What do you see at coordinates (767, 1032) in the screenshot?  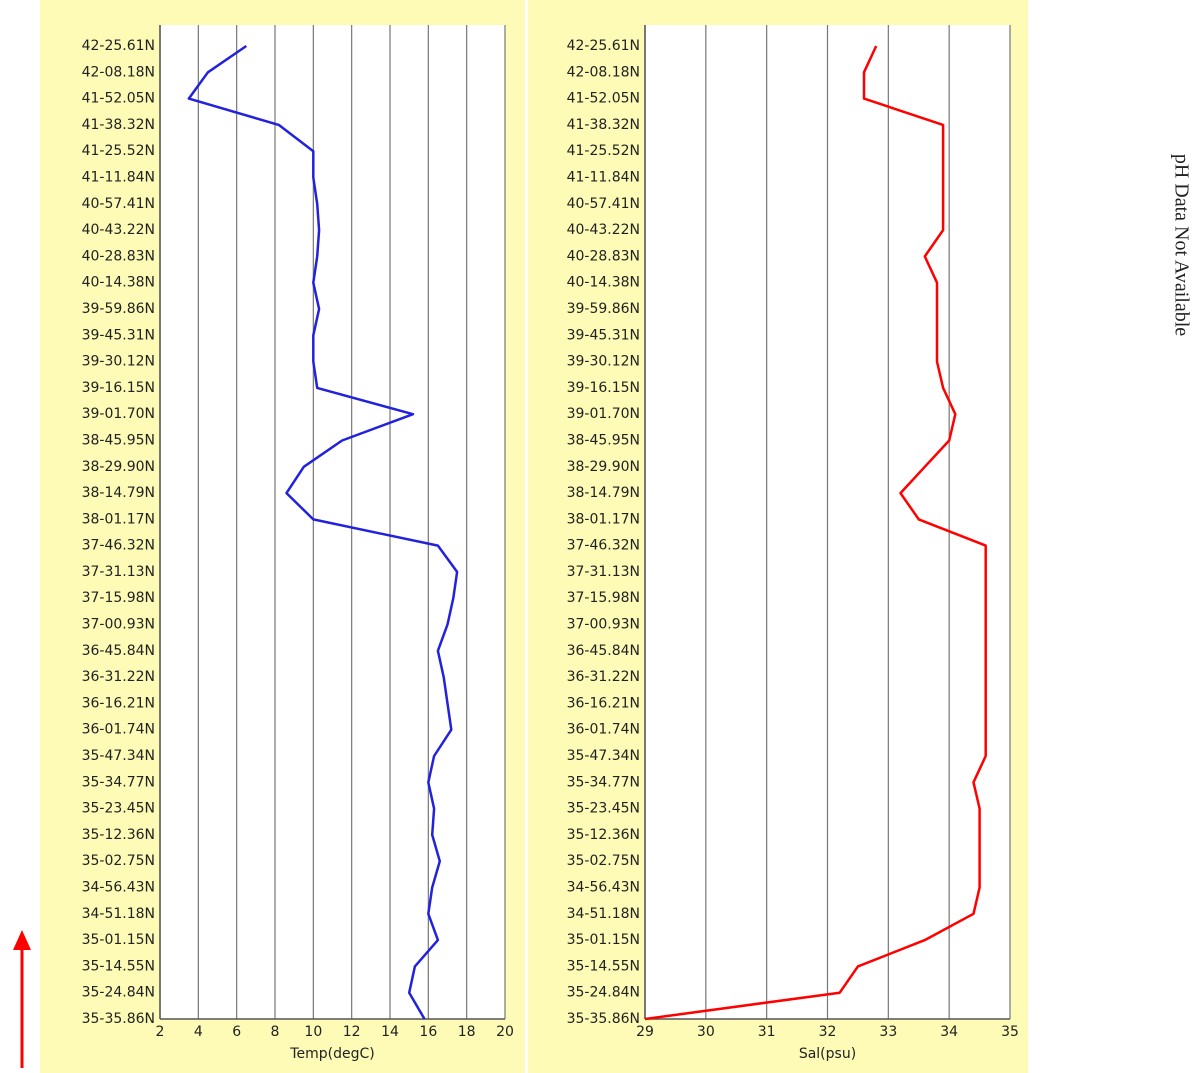 I see `x-tick-label: 31` at bounding box center [767, 1032].